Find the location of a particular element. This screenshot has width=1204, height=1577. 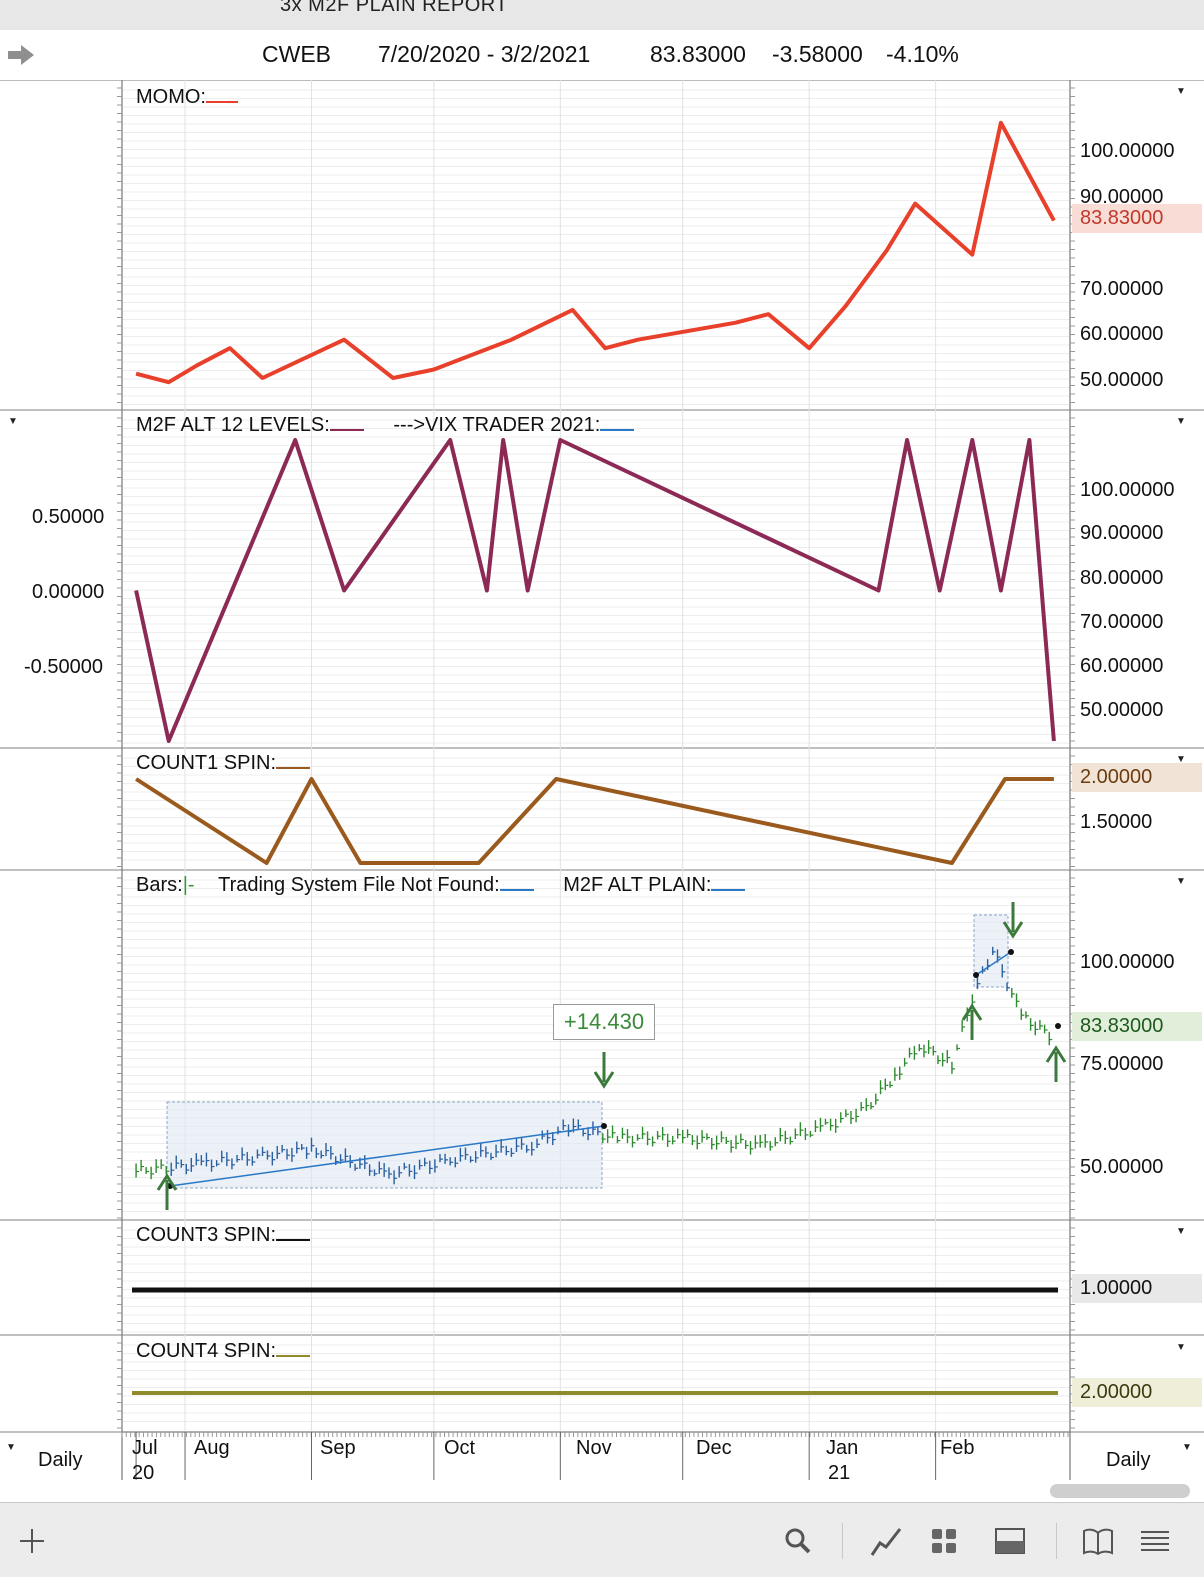

count4-legend-swatch is located at coordinates (293, 1350).